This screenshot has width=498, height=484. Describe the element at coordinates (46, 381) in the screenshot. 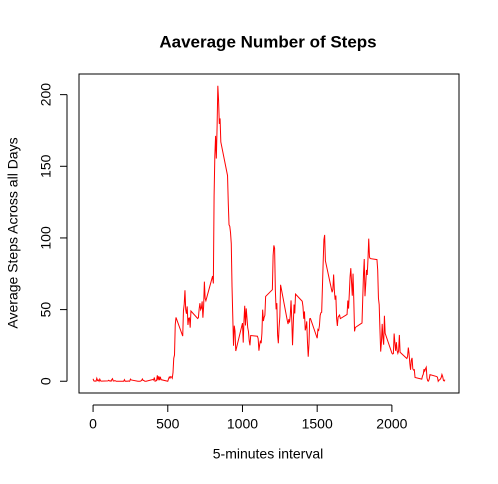

I see `y-tick-label: 0` at that location.